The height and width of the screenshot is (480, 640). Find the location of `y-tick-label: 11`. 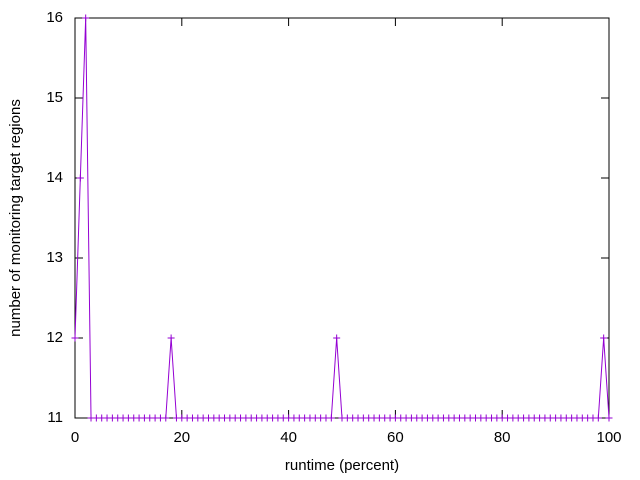

y-tick-label: 11 is located at coordinates (55, 417).